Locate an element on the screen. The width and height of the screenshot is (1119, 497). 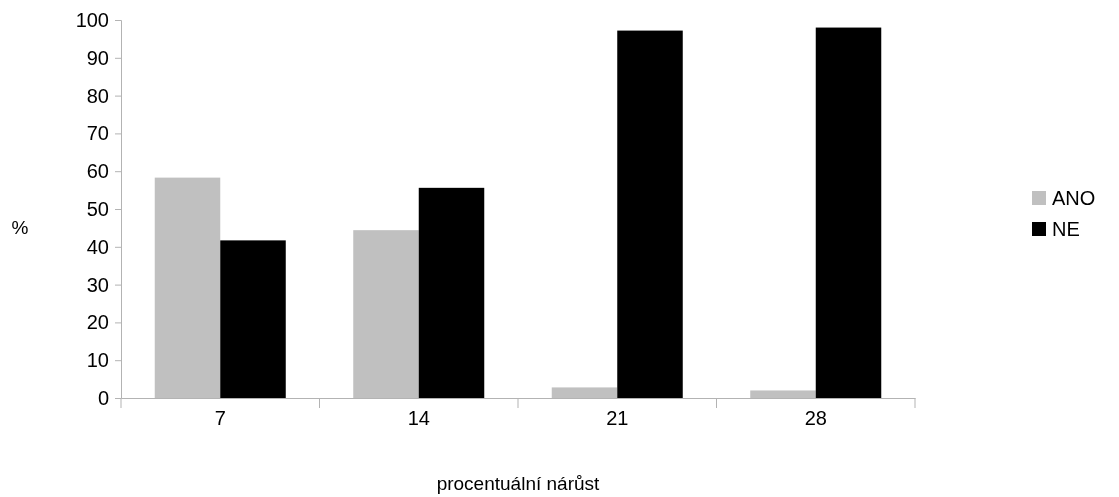
y-tick-label: 60 is located at coordinates (97, 171).